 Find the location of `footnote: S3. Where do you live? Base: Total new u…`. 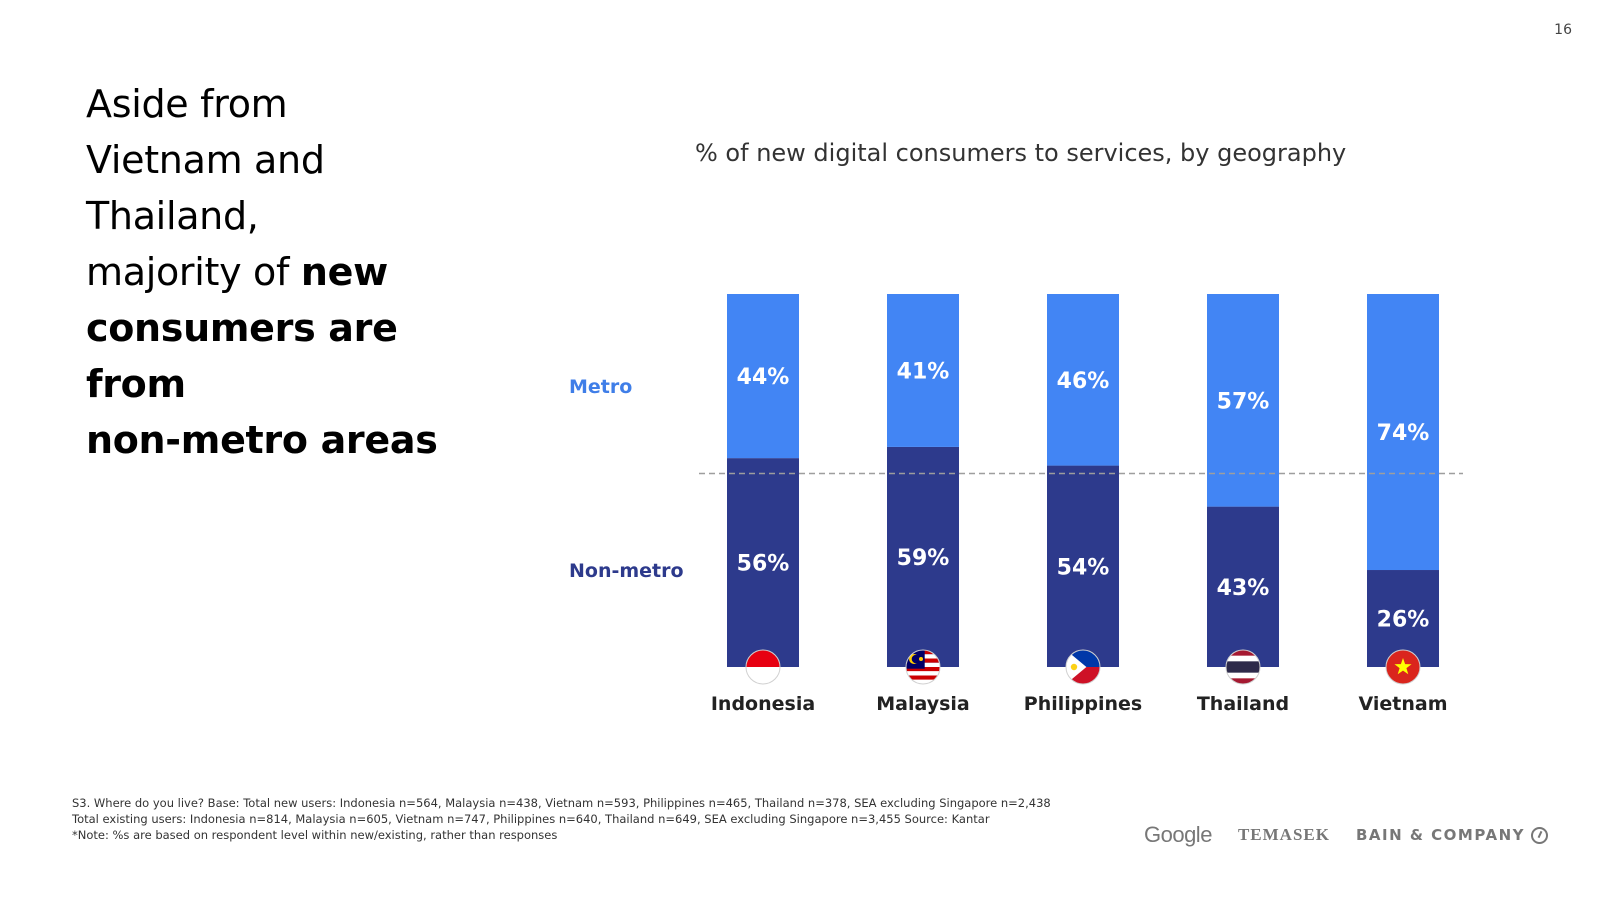

footnote: S3. Where do you live? Base: Total new u… is located at coordinates (622, 819).